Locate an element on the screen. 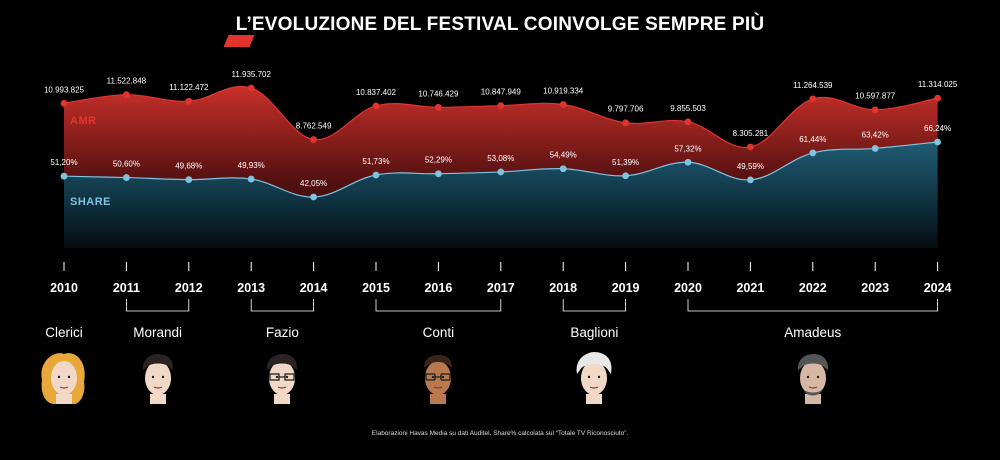  host-brackets is located at coordinates (532, 305).